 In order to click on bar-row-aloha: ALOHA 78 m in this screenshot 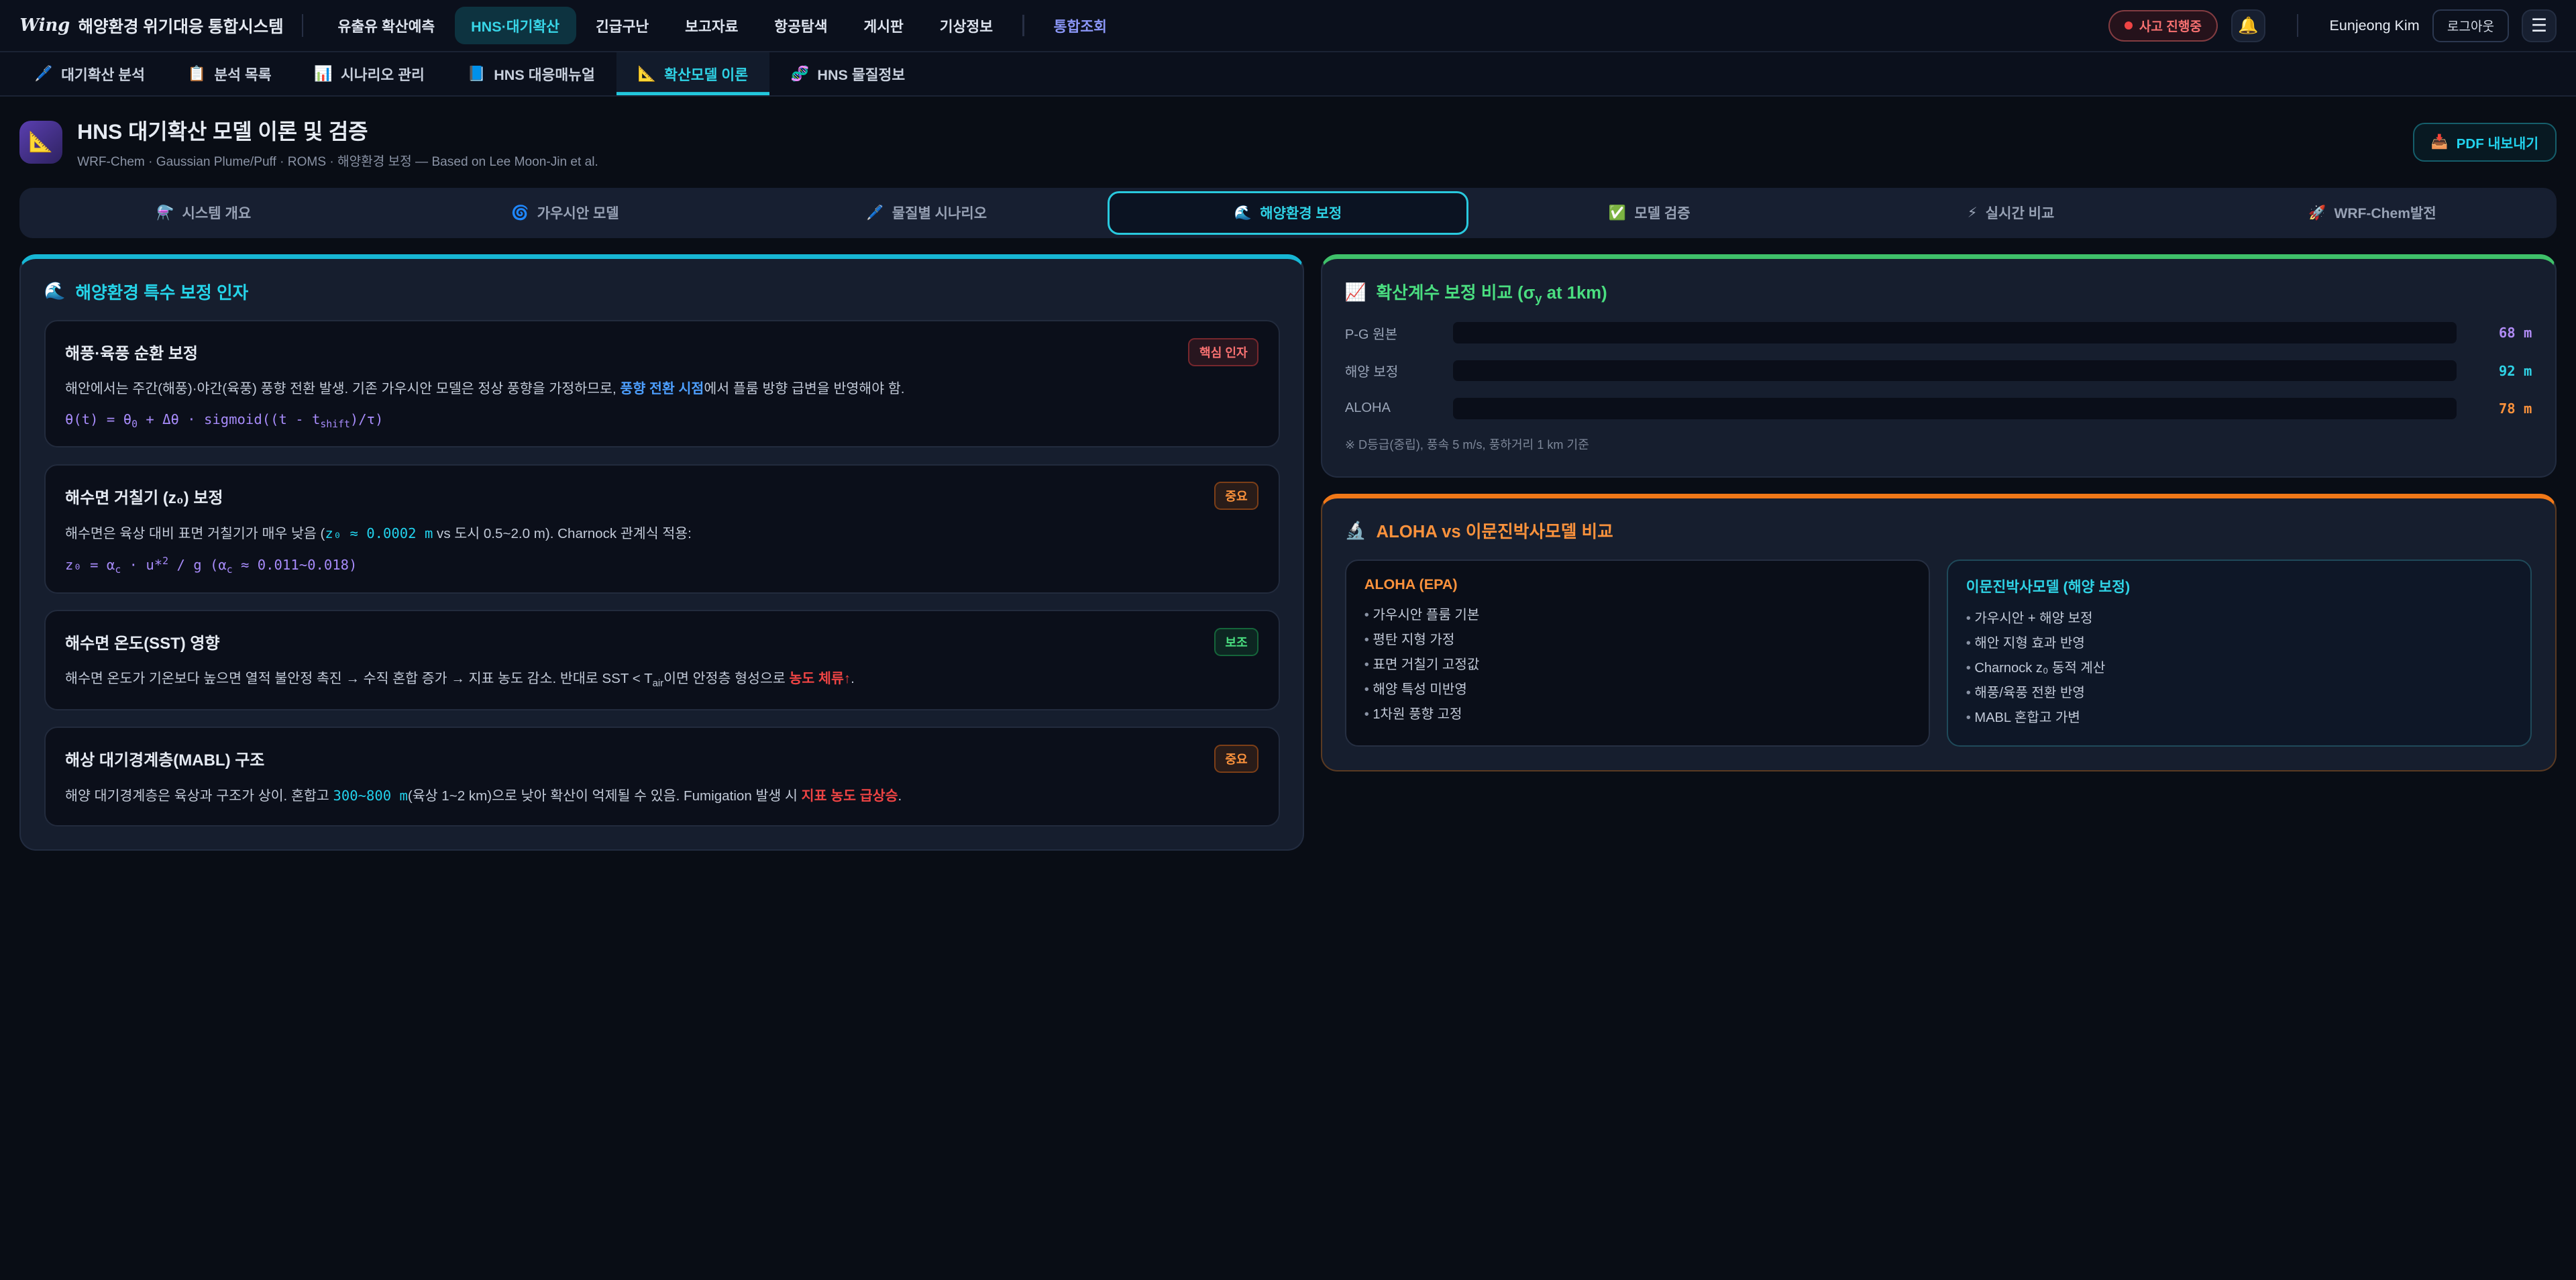, I will do `click(1938, 408)`.